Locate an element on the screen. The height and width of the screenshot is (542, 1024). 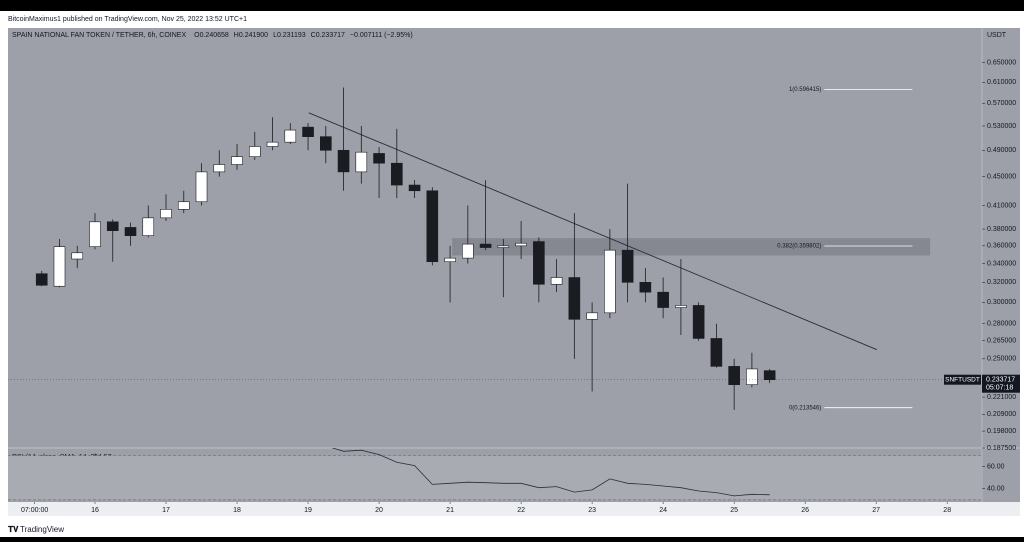
y-tick-label: 0.490000 is located at coordinates (1001, 150).